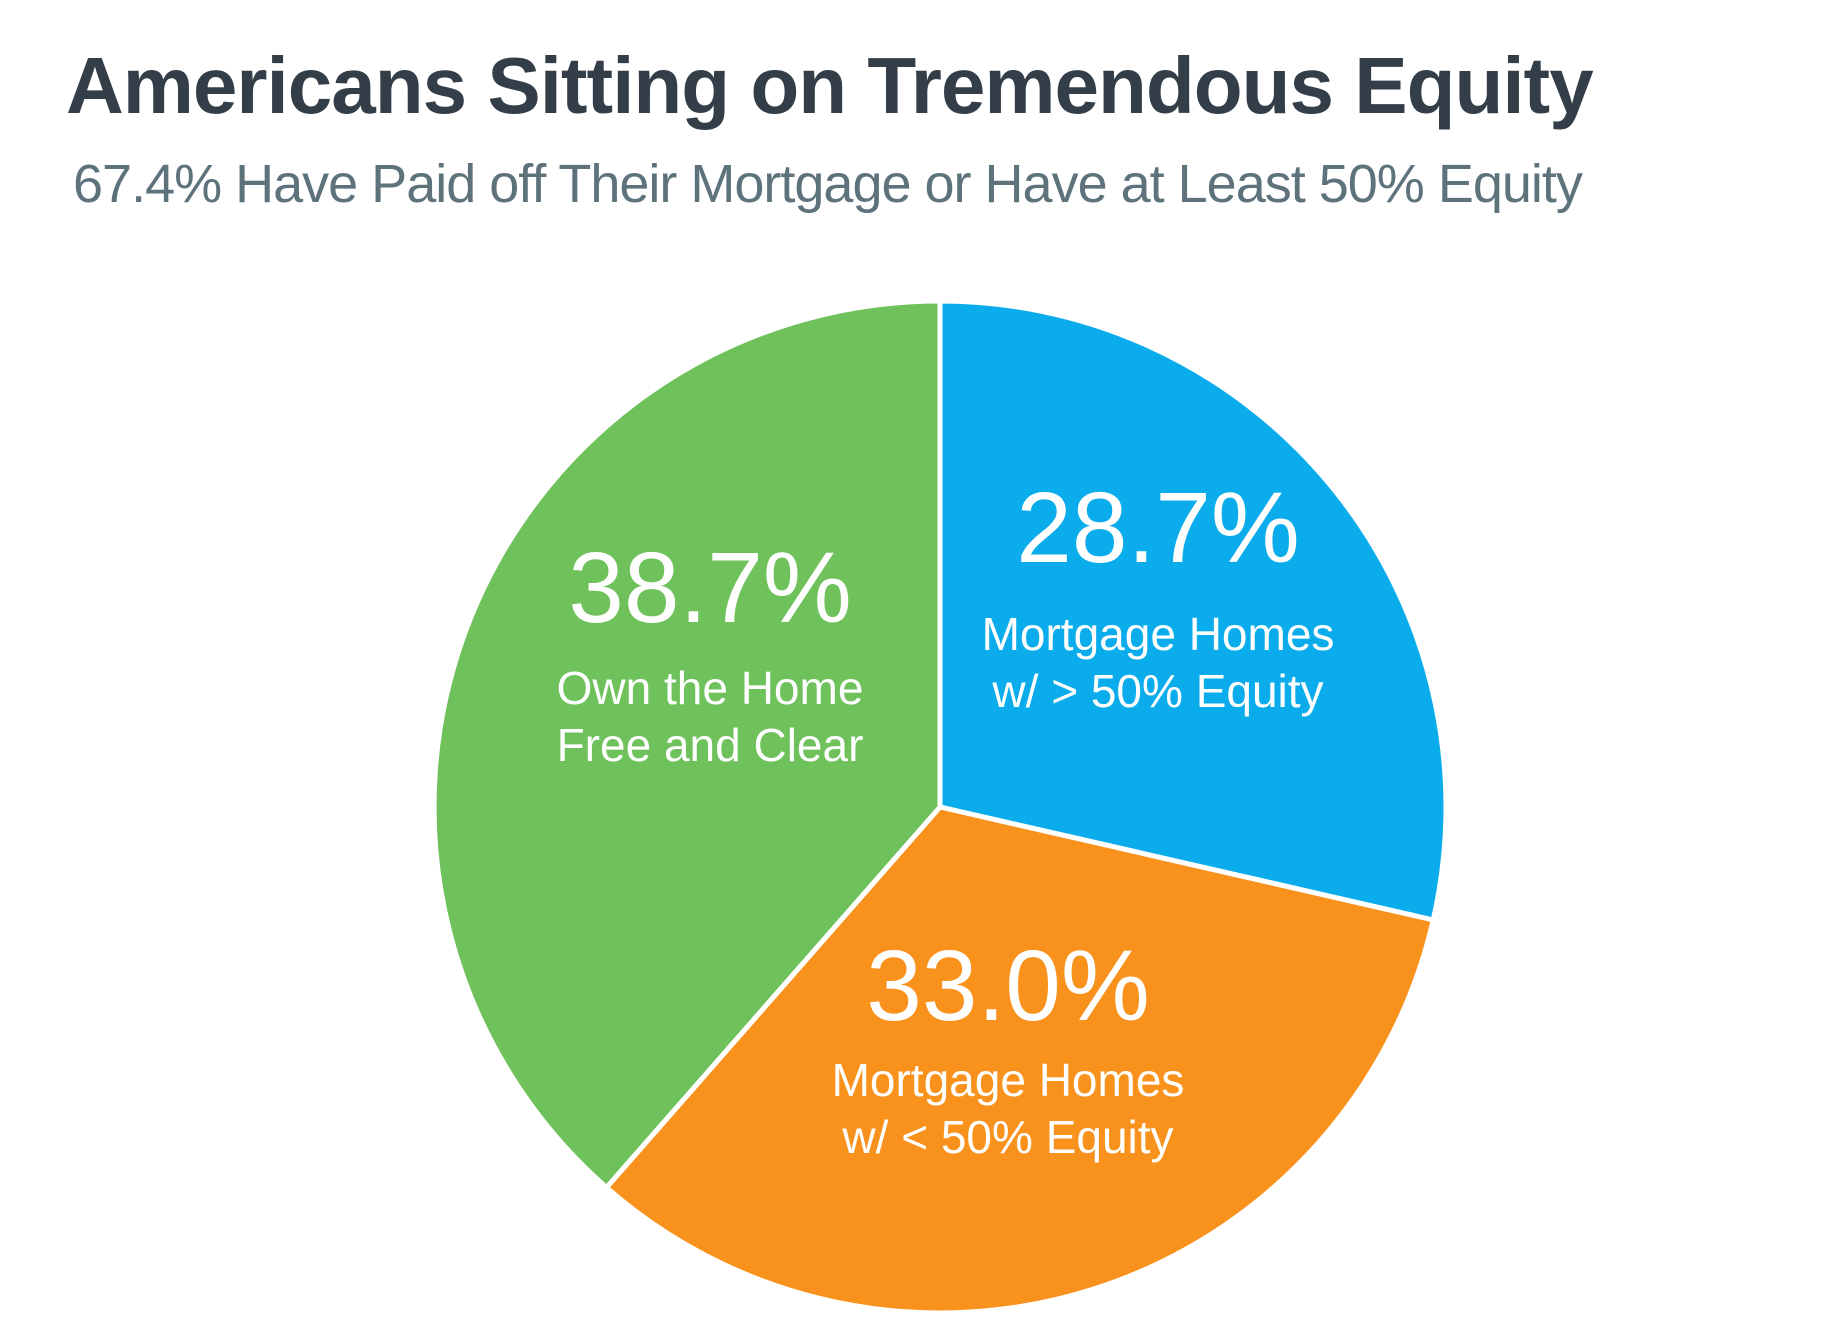 The height and width of the screenshot is (1329, 1824). What do you see at coordinates (1193, 610) in the screenshot?
I see `pie-slice-mortgage-homes-gt-50-equity` at bounding box center [1193, 610].